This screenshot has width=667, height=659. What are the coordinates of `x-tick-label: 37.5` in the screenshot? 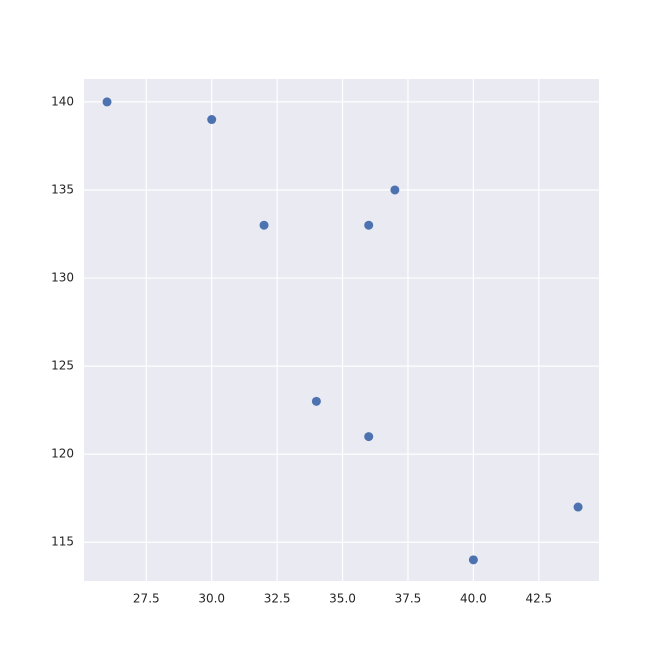 It's located at (408, 599).